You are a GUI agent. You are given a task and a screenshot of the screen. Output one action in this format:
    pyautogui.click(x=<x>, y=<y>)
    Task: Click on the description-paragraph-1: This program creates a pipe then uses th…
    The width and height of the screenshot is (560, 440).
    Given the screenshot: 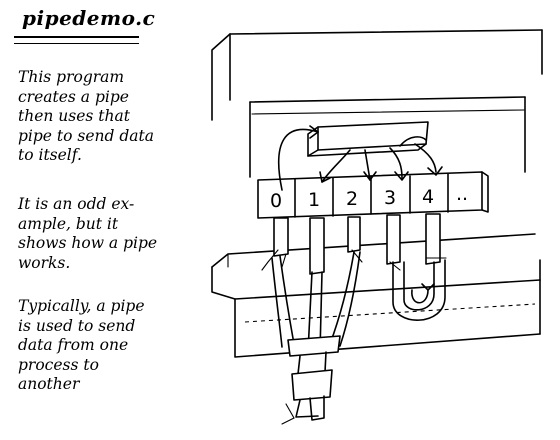 What is the action you would take?
    pyautogui.click(x=103, y=117)
    